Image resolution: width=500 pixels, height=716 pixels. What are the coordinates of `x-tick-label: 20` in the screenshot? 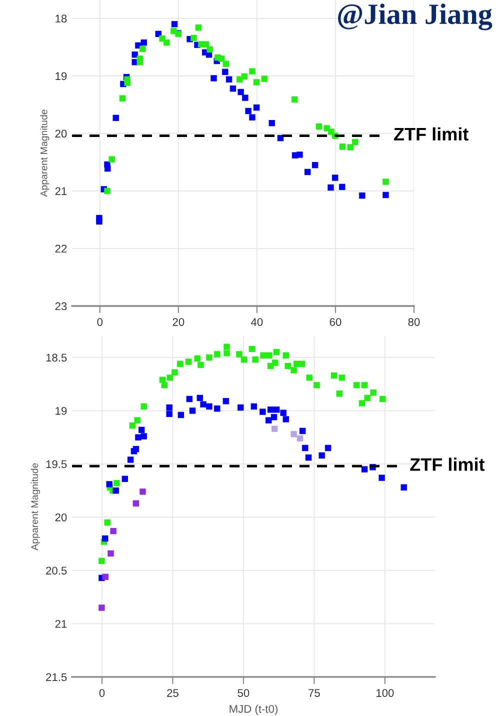 It's located at (178, 322).